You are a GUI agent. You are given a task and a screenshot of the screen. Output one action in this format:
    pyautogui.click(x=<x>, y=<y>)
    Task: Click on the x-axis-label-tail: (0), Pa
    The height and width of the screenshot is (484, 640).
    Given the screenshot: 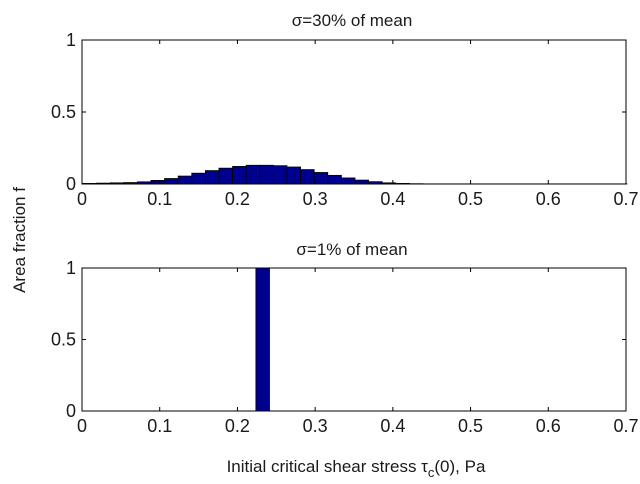 What is the action you would take?
    pyautogui.click(x=460, y=466)
    